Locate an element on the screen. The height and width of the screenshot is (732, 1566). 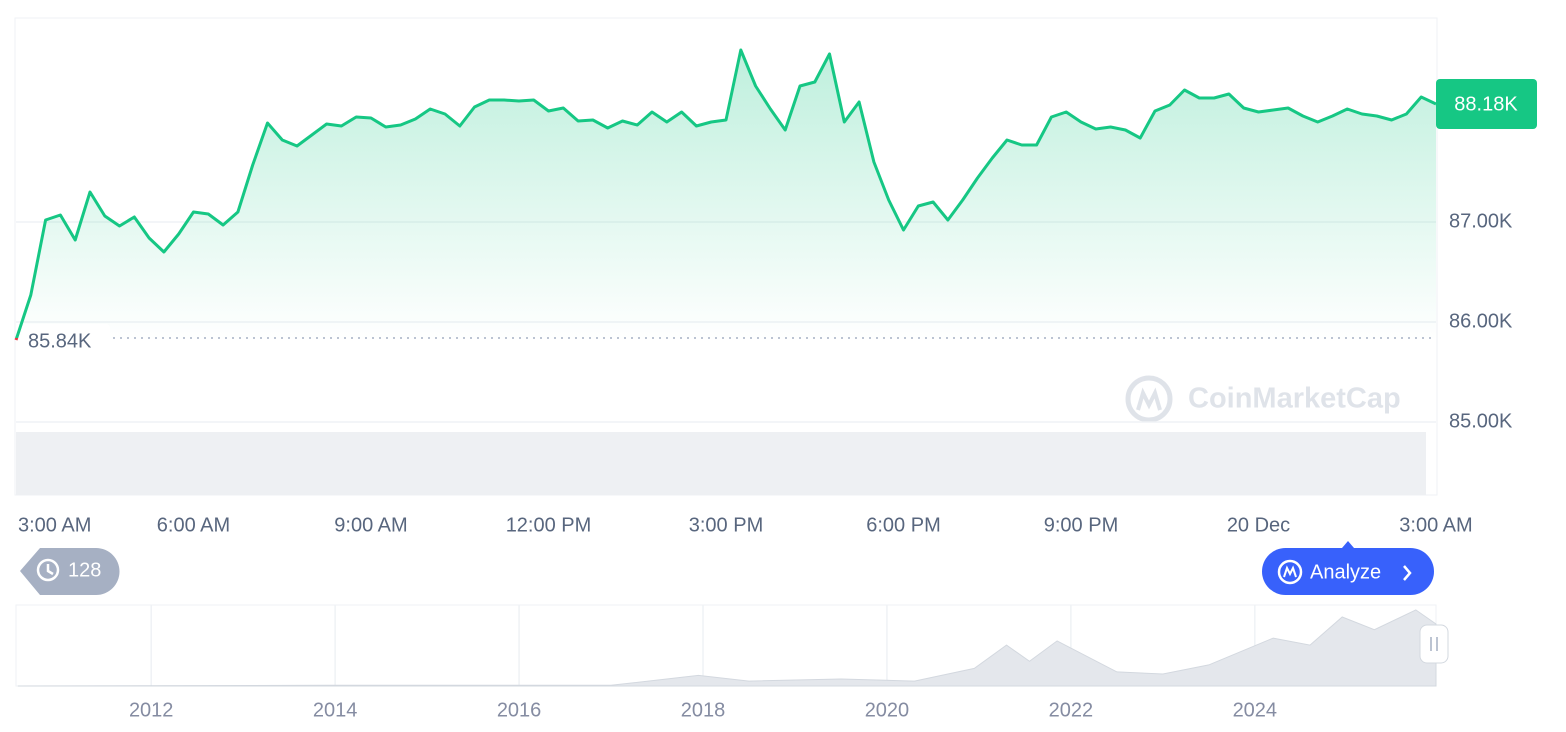
x-tick-label: 6:00 PM is located at coordinates (903, 525).